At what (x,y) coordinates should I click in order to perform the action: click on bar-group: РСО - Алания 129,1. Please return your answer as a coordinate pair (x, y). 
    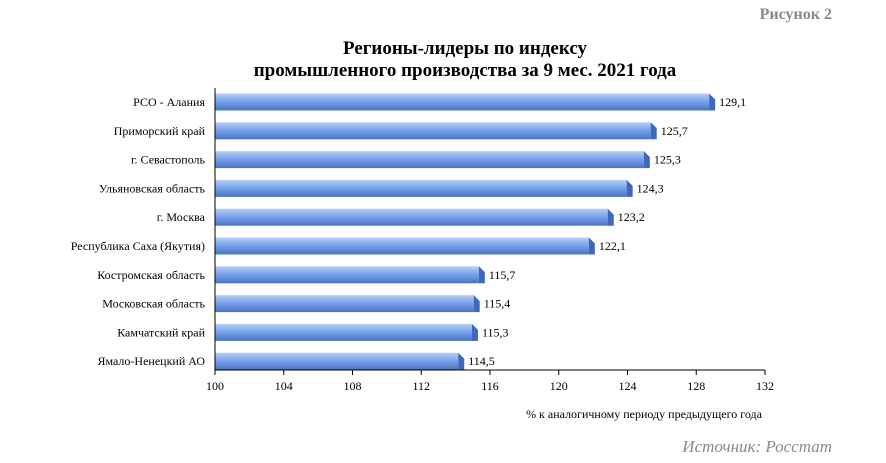
    Looking at the image, I should click on (439, 102).